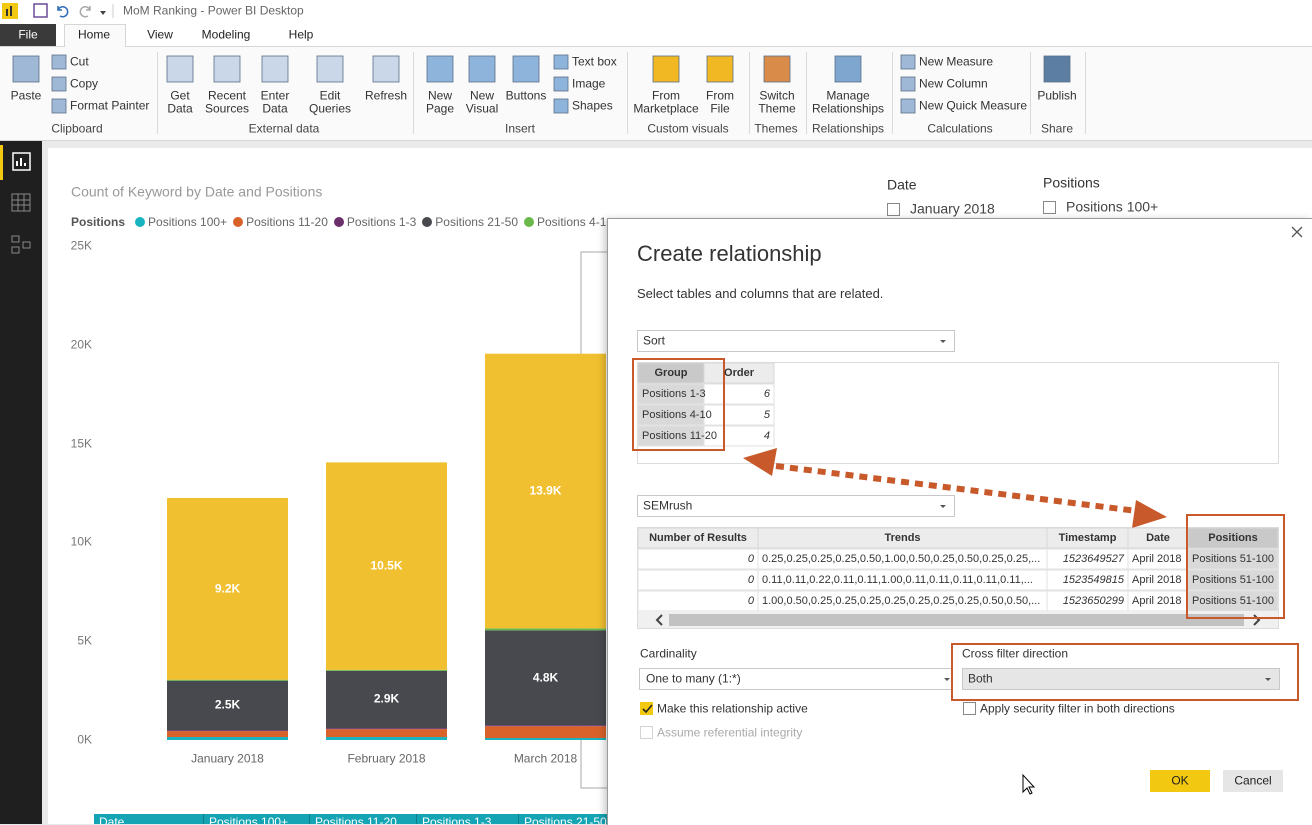 Image resolution: width=1312 pixels, height=825 pixels. Describe the element at coordinates (386, 95) in the screenshot. I see `ribbon-button-label: Refresh` at that location.